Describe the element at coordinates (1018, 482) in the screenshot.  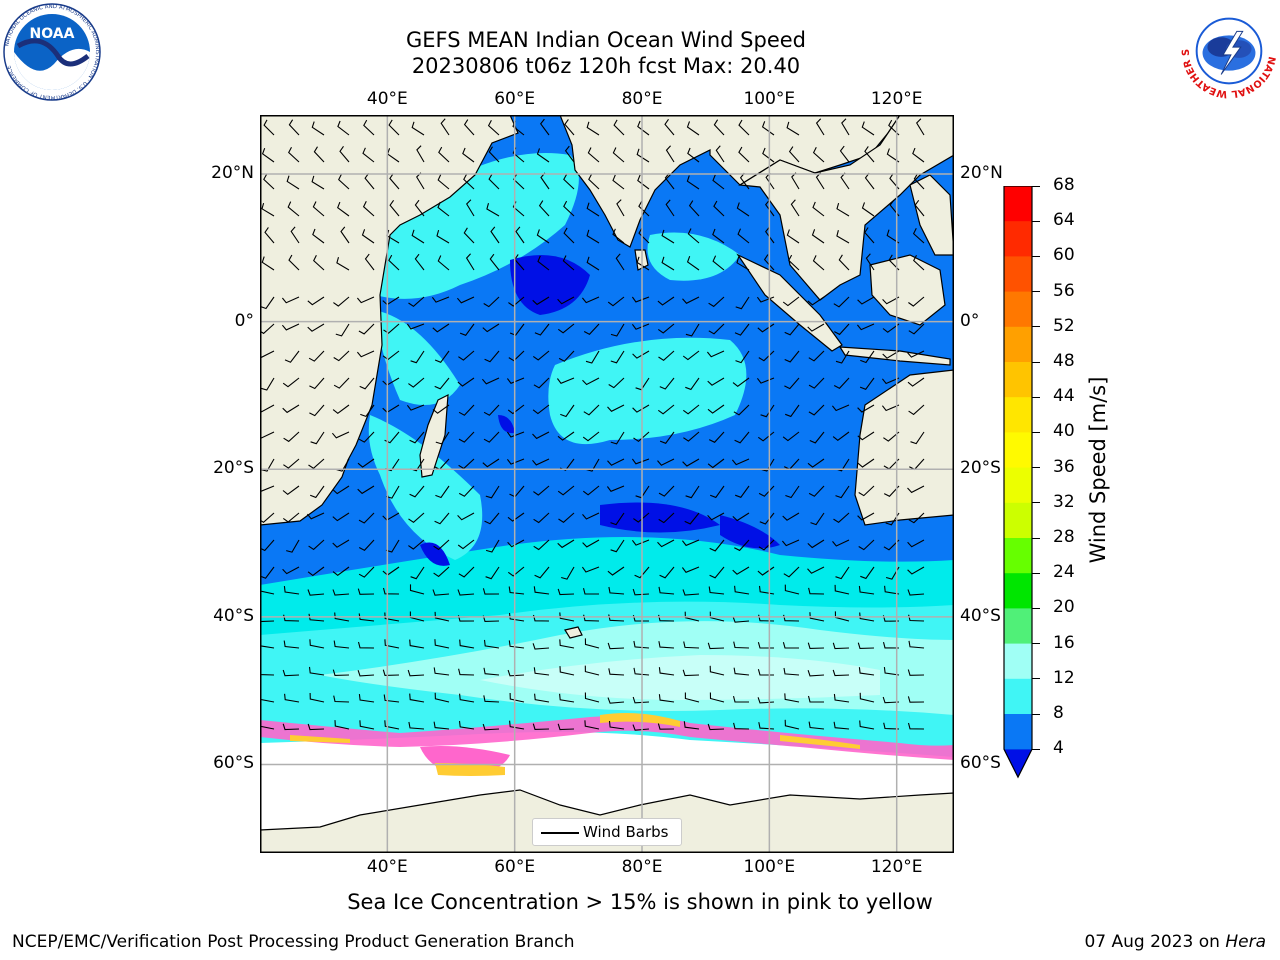
I see `colorbar` at that location.